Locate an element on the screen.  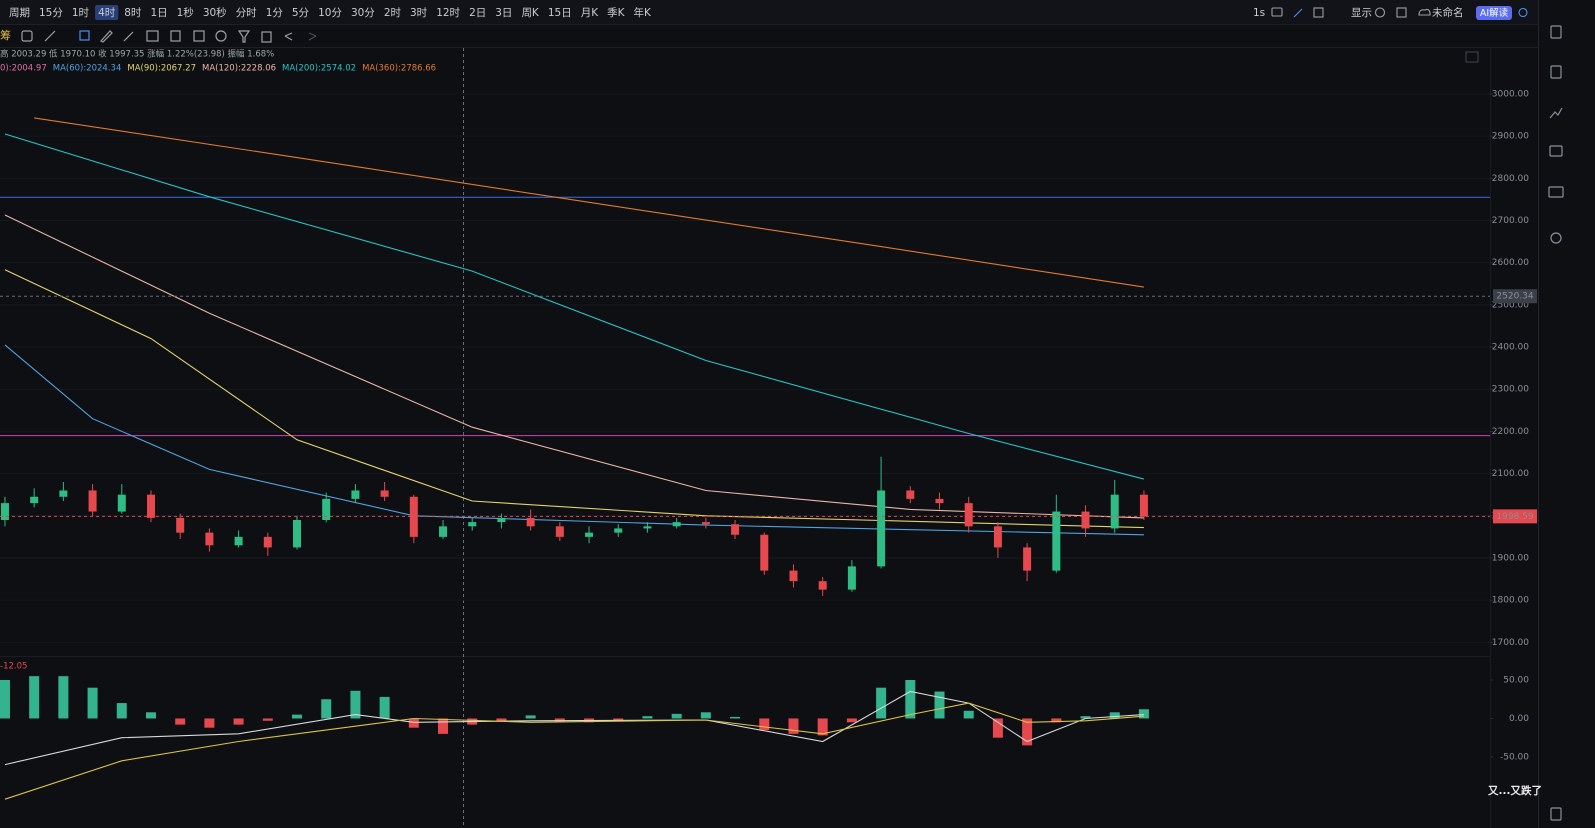
toolbar-icons is located at coordinates (1399, 12).